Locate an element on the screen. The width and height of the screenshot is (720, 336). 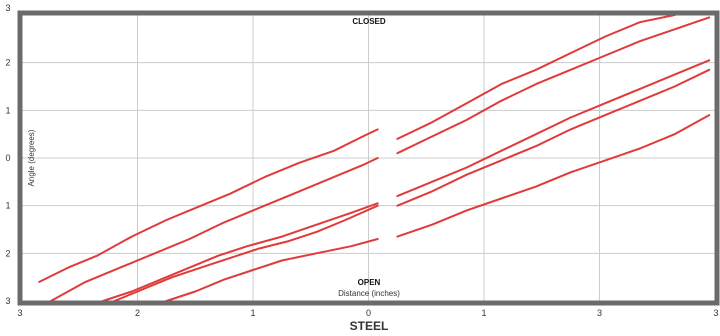
x-tick-label: 0 is located at coordinates (368, 313).